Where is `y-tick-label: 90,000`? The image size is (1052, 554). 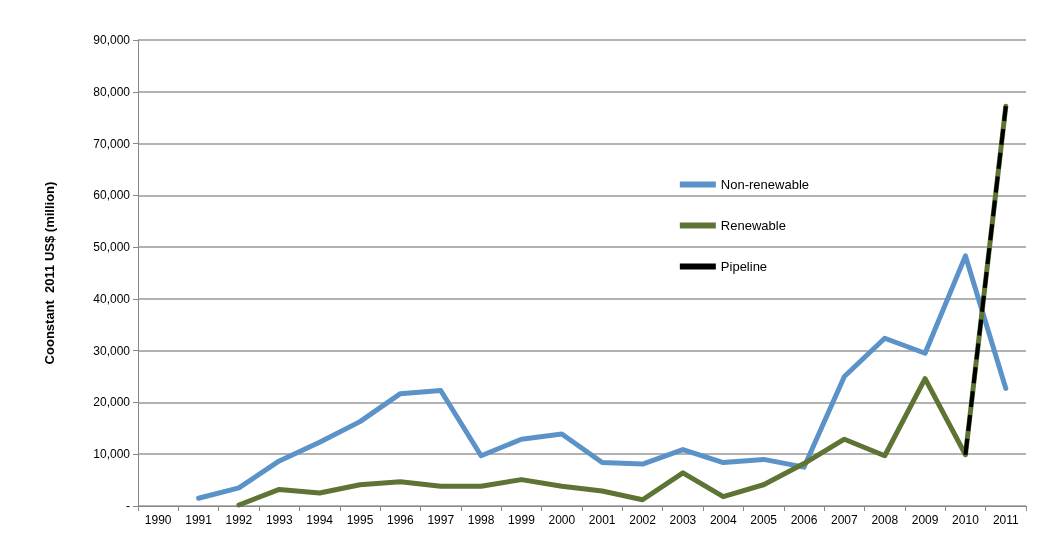 y-tick-label: 90,000 is located at coordinates (112, 40).